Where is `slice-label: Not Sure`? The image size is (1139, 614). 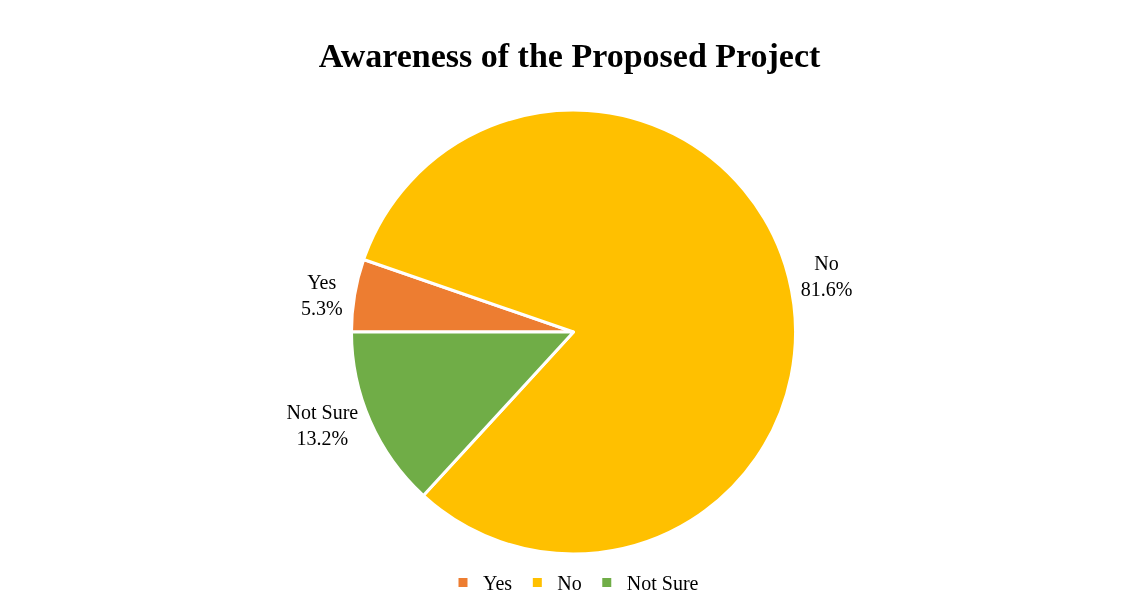 slice-label: Not Sure is located at coordinates (322, 412).